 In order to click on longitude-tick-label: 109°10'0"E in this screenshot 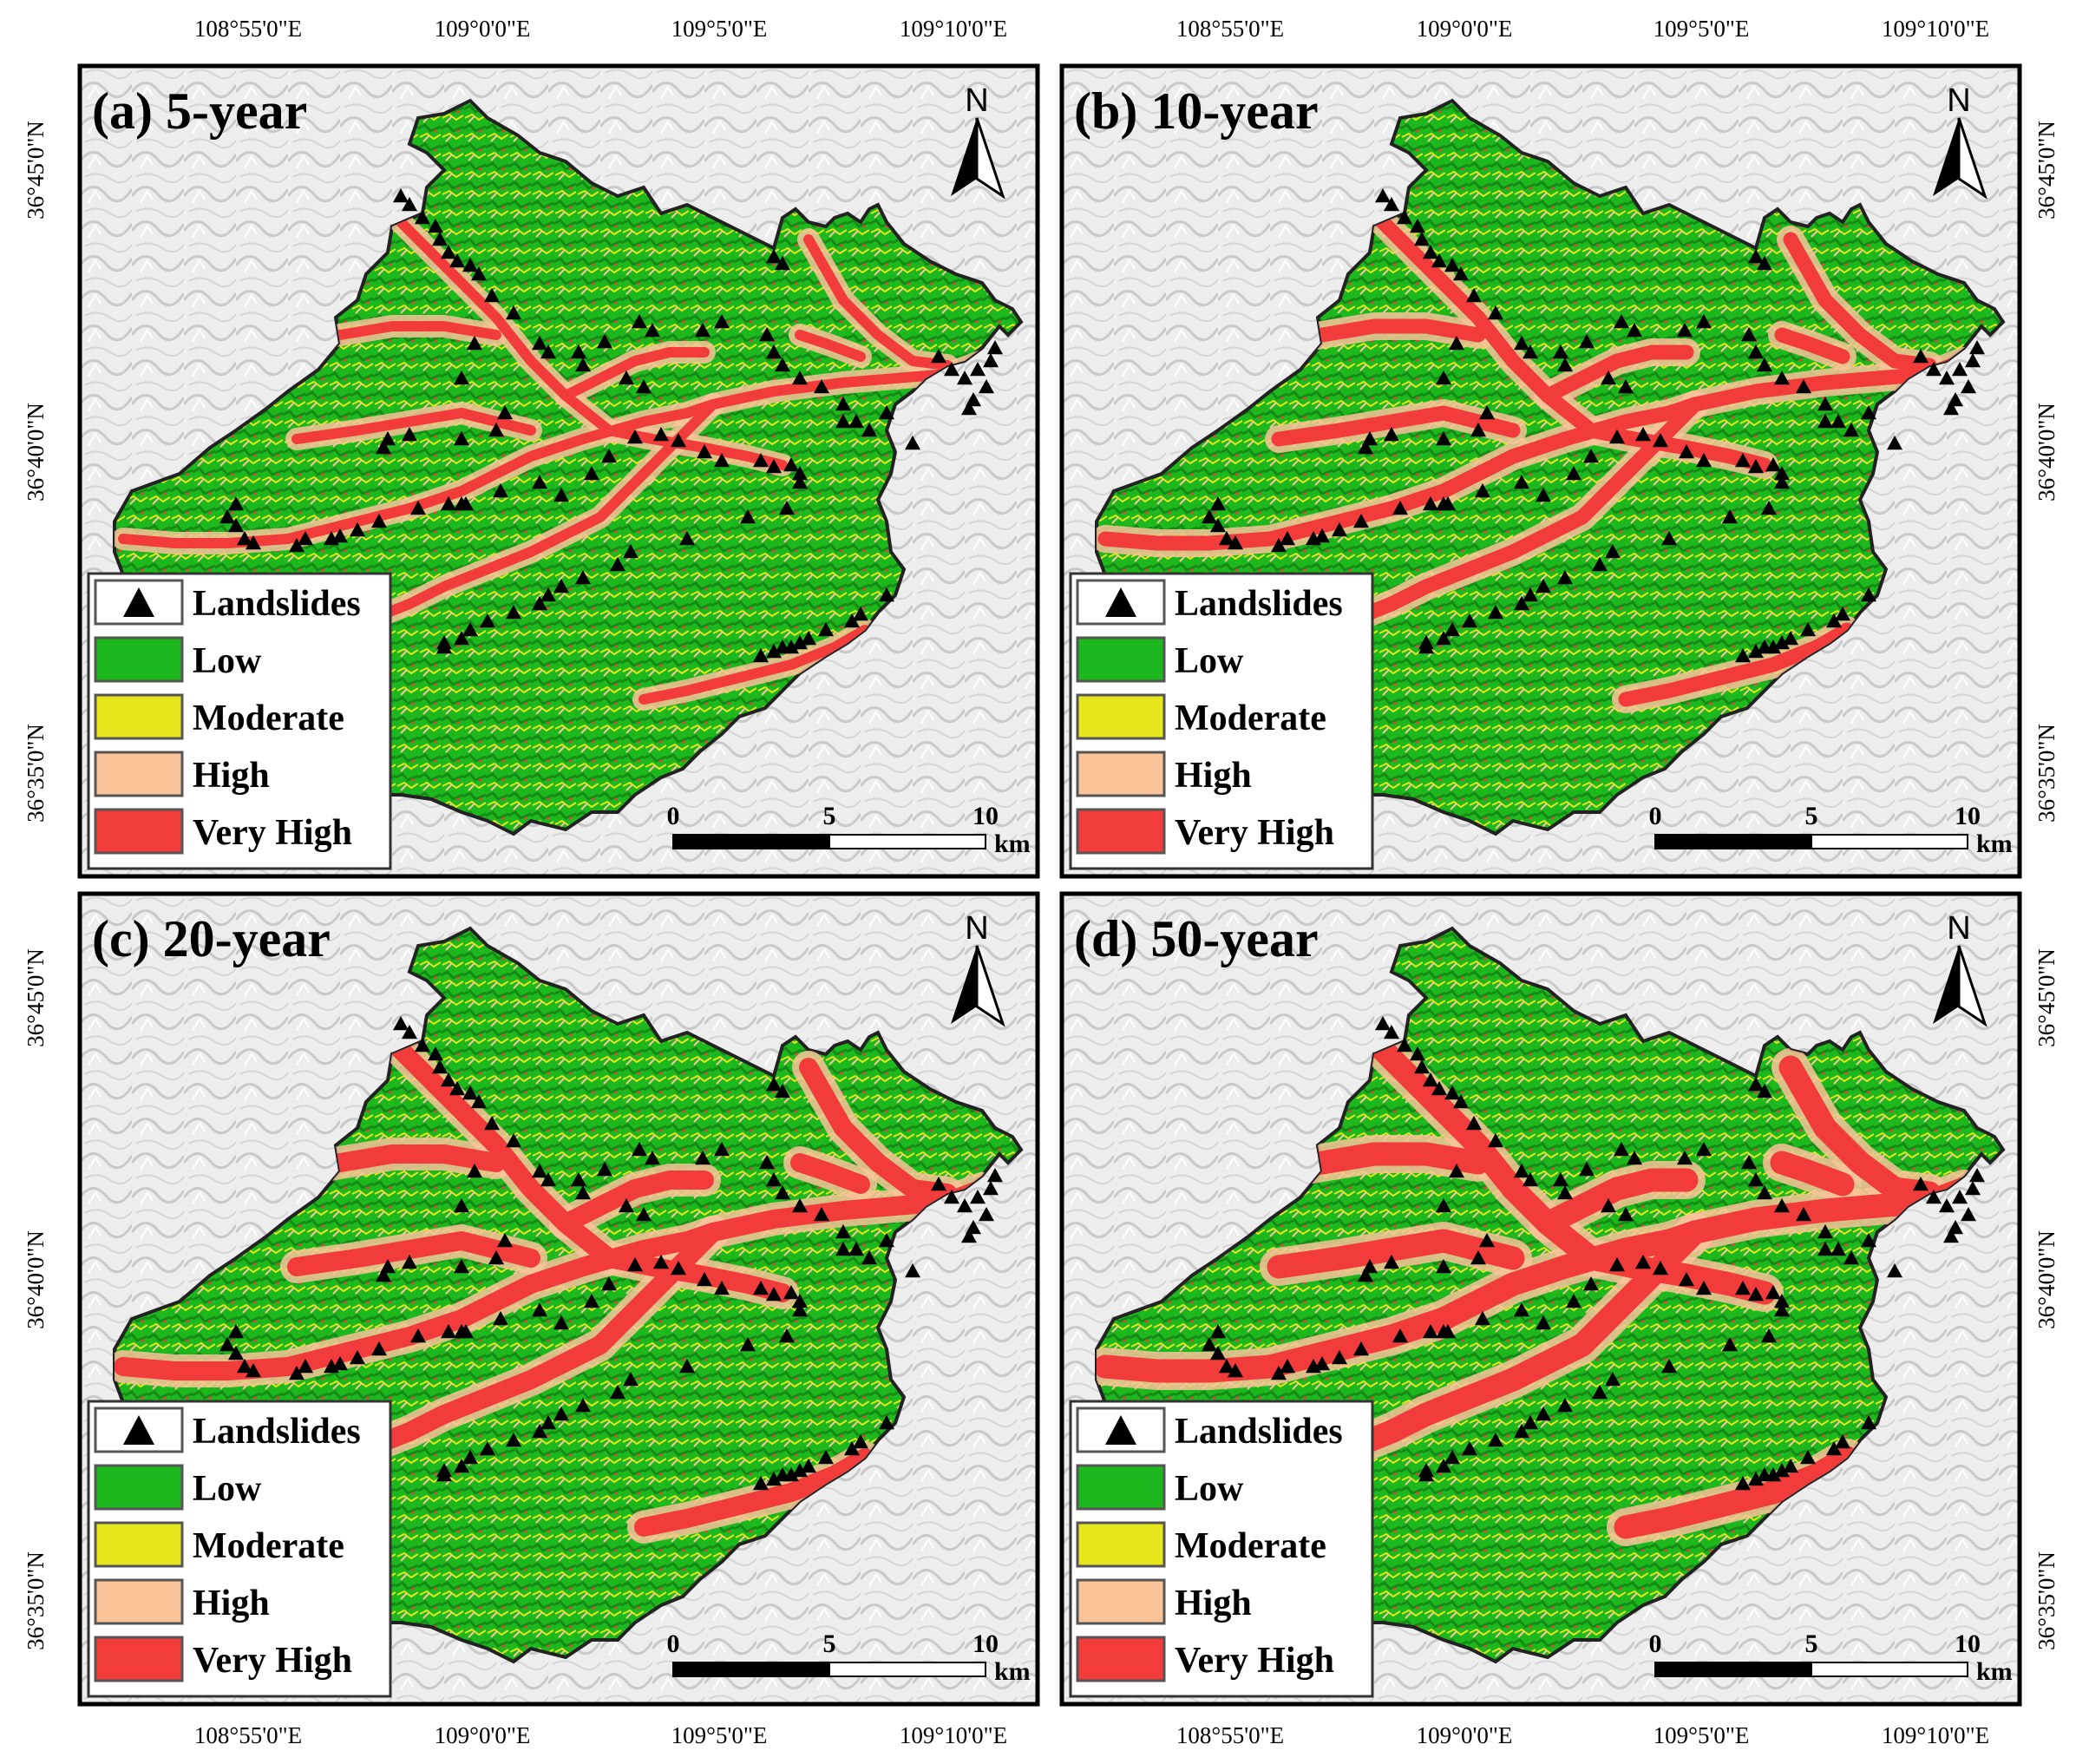, I will do `click(953, 1735)`.